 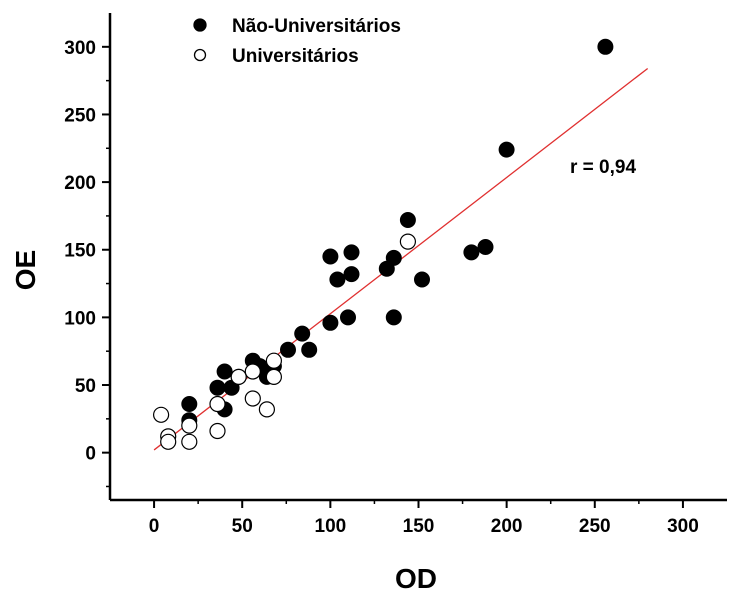 What do you see at coordinates (507, 526) in the screenshot?
I see `x-tick-label: 200` at bounding box center [507, 526].